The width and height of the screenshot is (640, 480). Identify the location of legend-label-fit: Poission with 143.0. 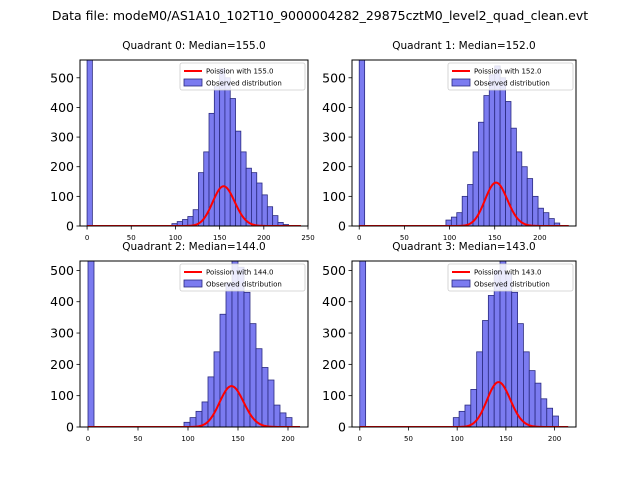
(508, 273).